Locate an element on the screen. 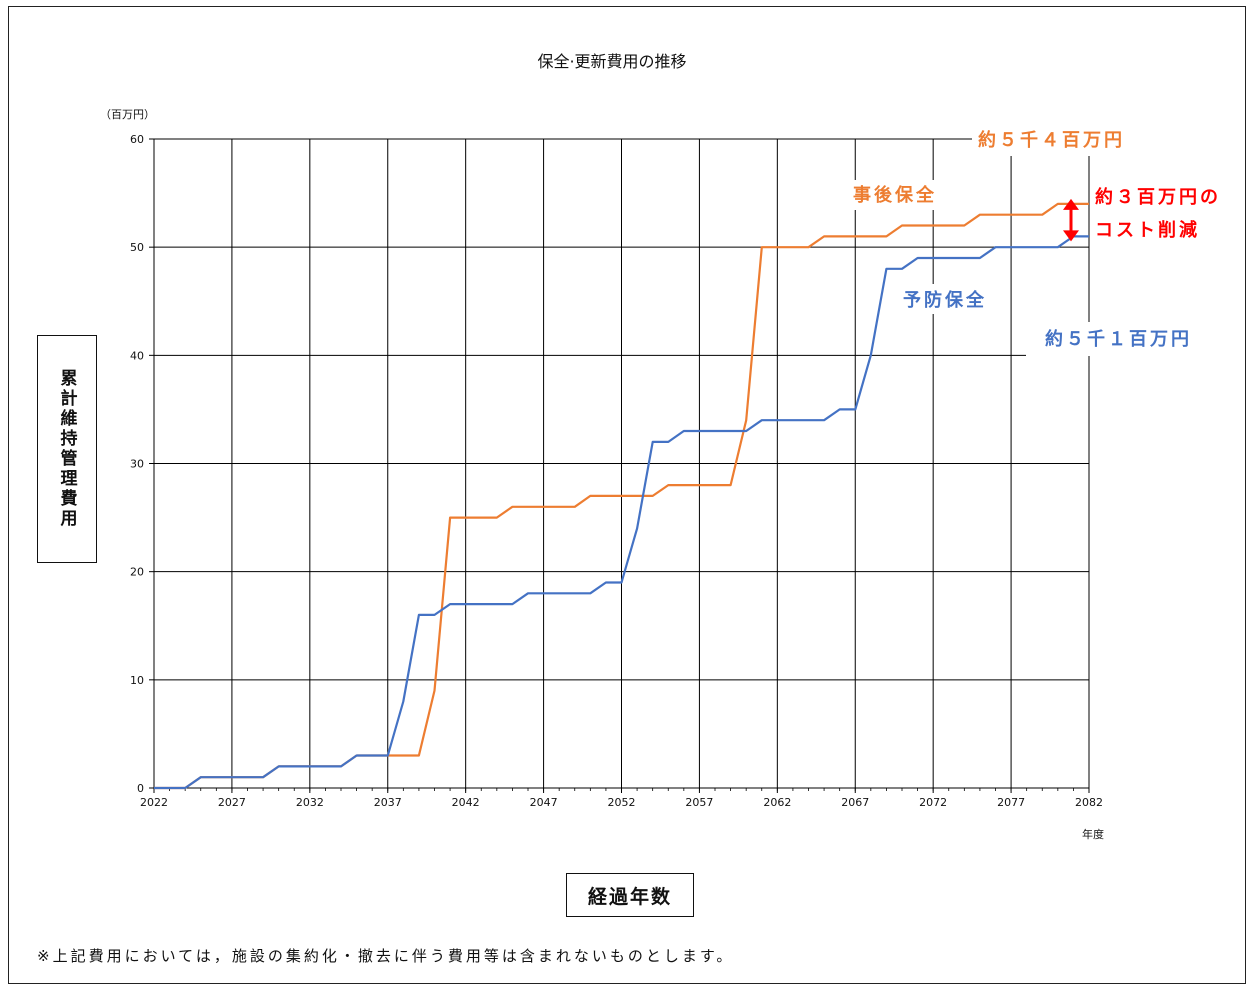 This screenshot has width=1253, height=990. x-tick-label: 2067 is located at coordinates (855, 802).